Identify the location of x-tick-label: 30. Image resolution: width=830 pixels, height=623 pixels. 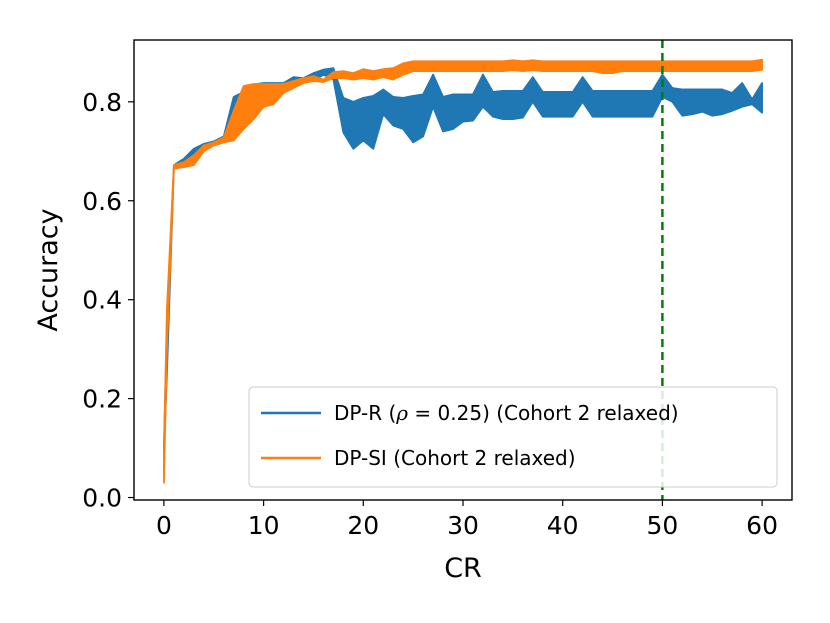
(463, 525).